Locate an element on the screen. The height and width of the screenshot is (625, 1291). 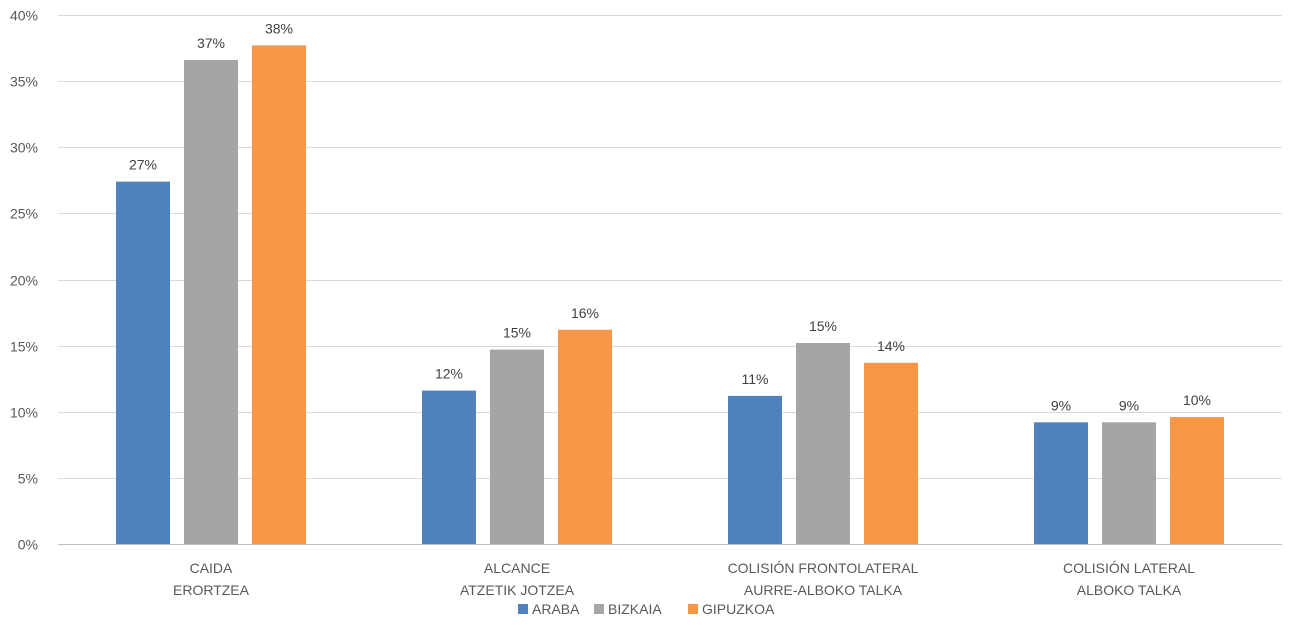
data-label: 38% is located at coordinates (279, 28).